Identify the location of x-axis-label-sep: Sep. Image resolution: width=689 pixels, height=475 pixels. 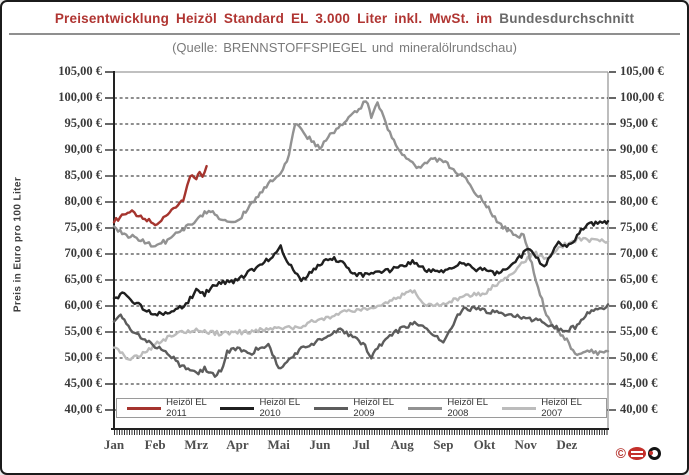
(443, 444).